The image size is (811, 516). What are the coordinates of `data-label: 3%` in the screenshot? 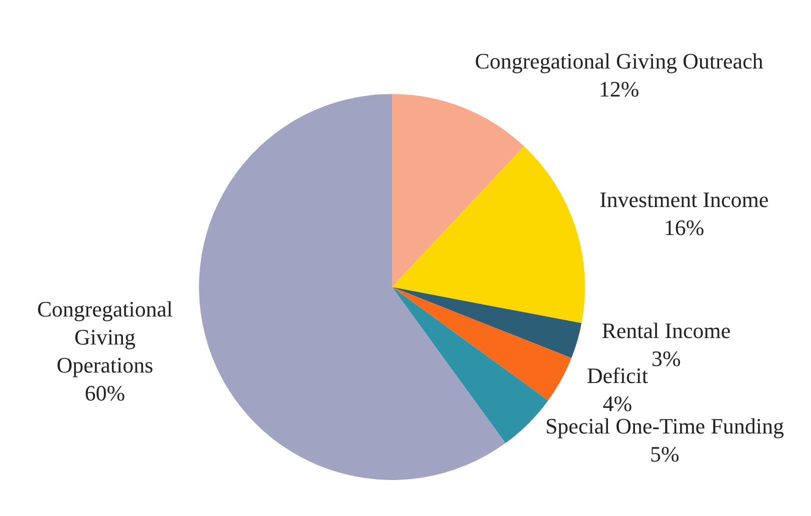 It's located at (666, 358).